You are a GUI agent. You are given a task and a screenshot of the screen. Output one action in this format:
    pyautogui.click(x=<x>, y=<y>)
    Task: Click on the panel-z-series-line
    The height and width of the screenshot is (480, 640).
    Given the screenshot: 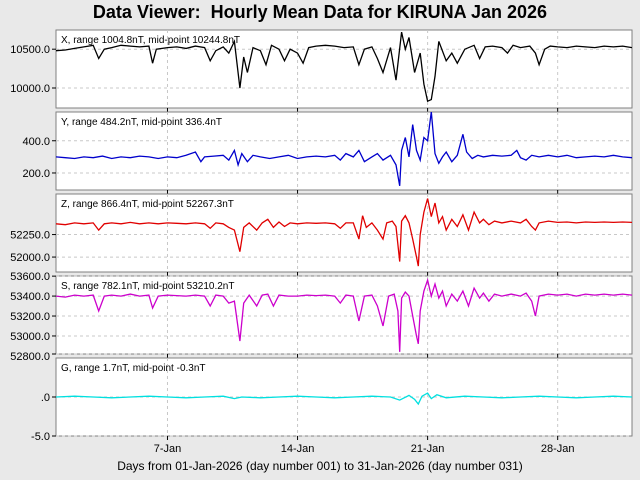 What is the action you would take?
    pyautogui.click(x=344, y=232)
    